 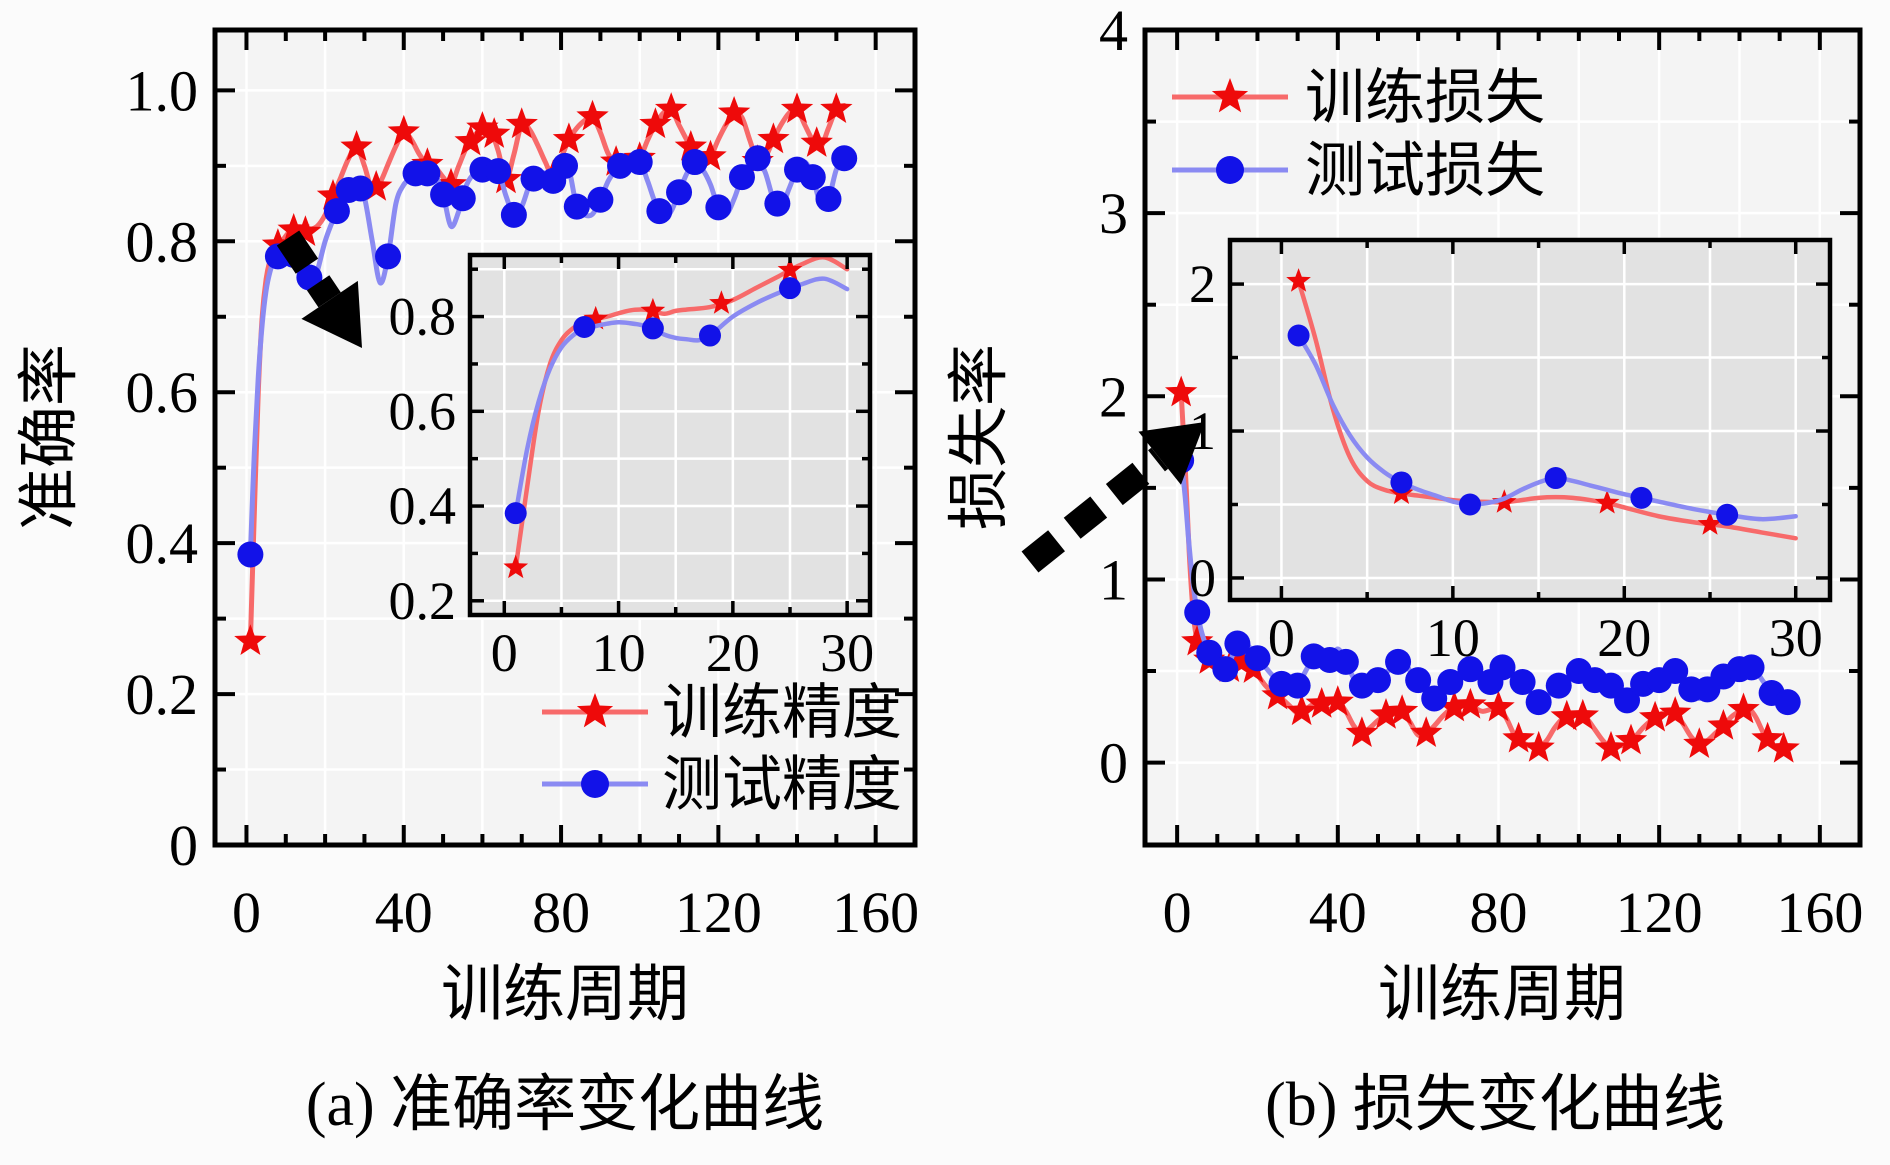 I want to click on yaxis-label-loss: 损失率, so click(x=980, y=437).